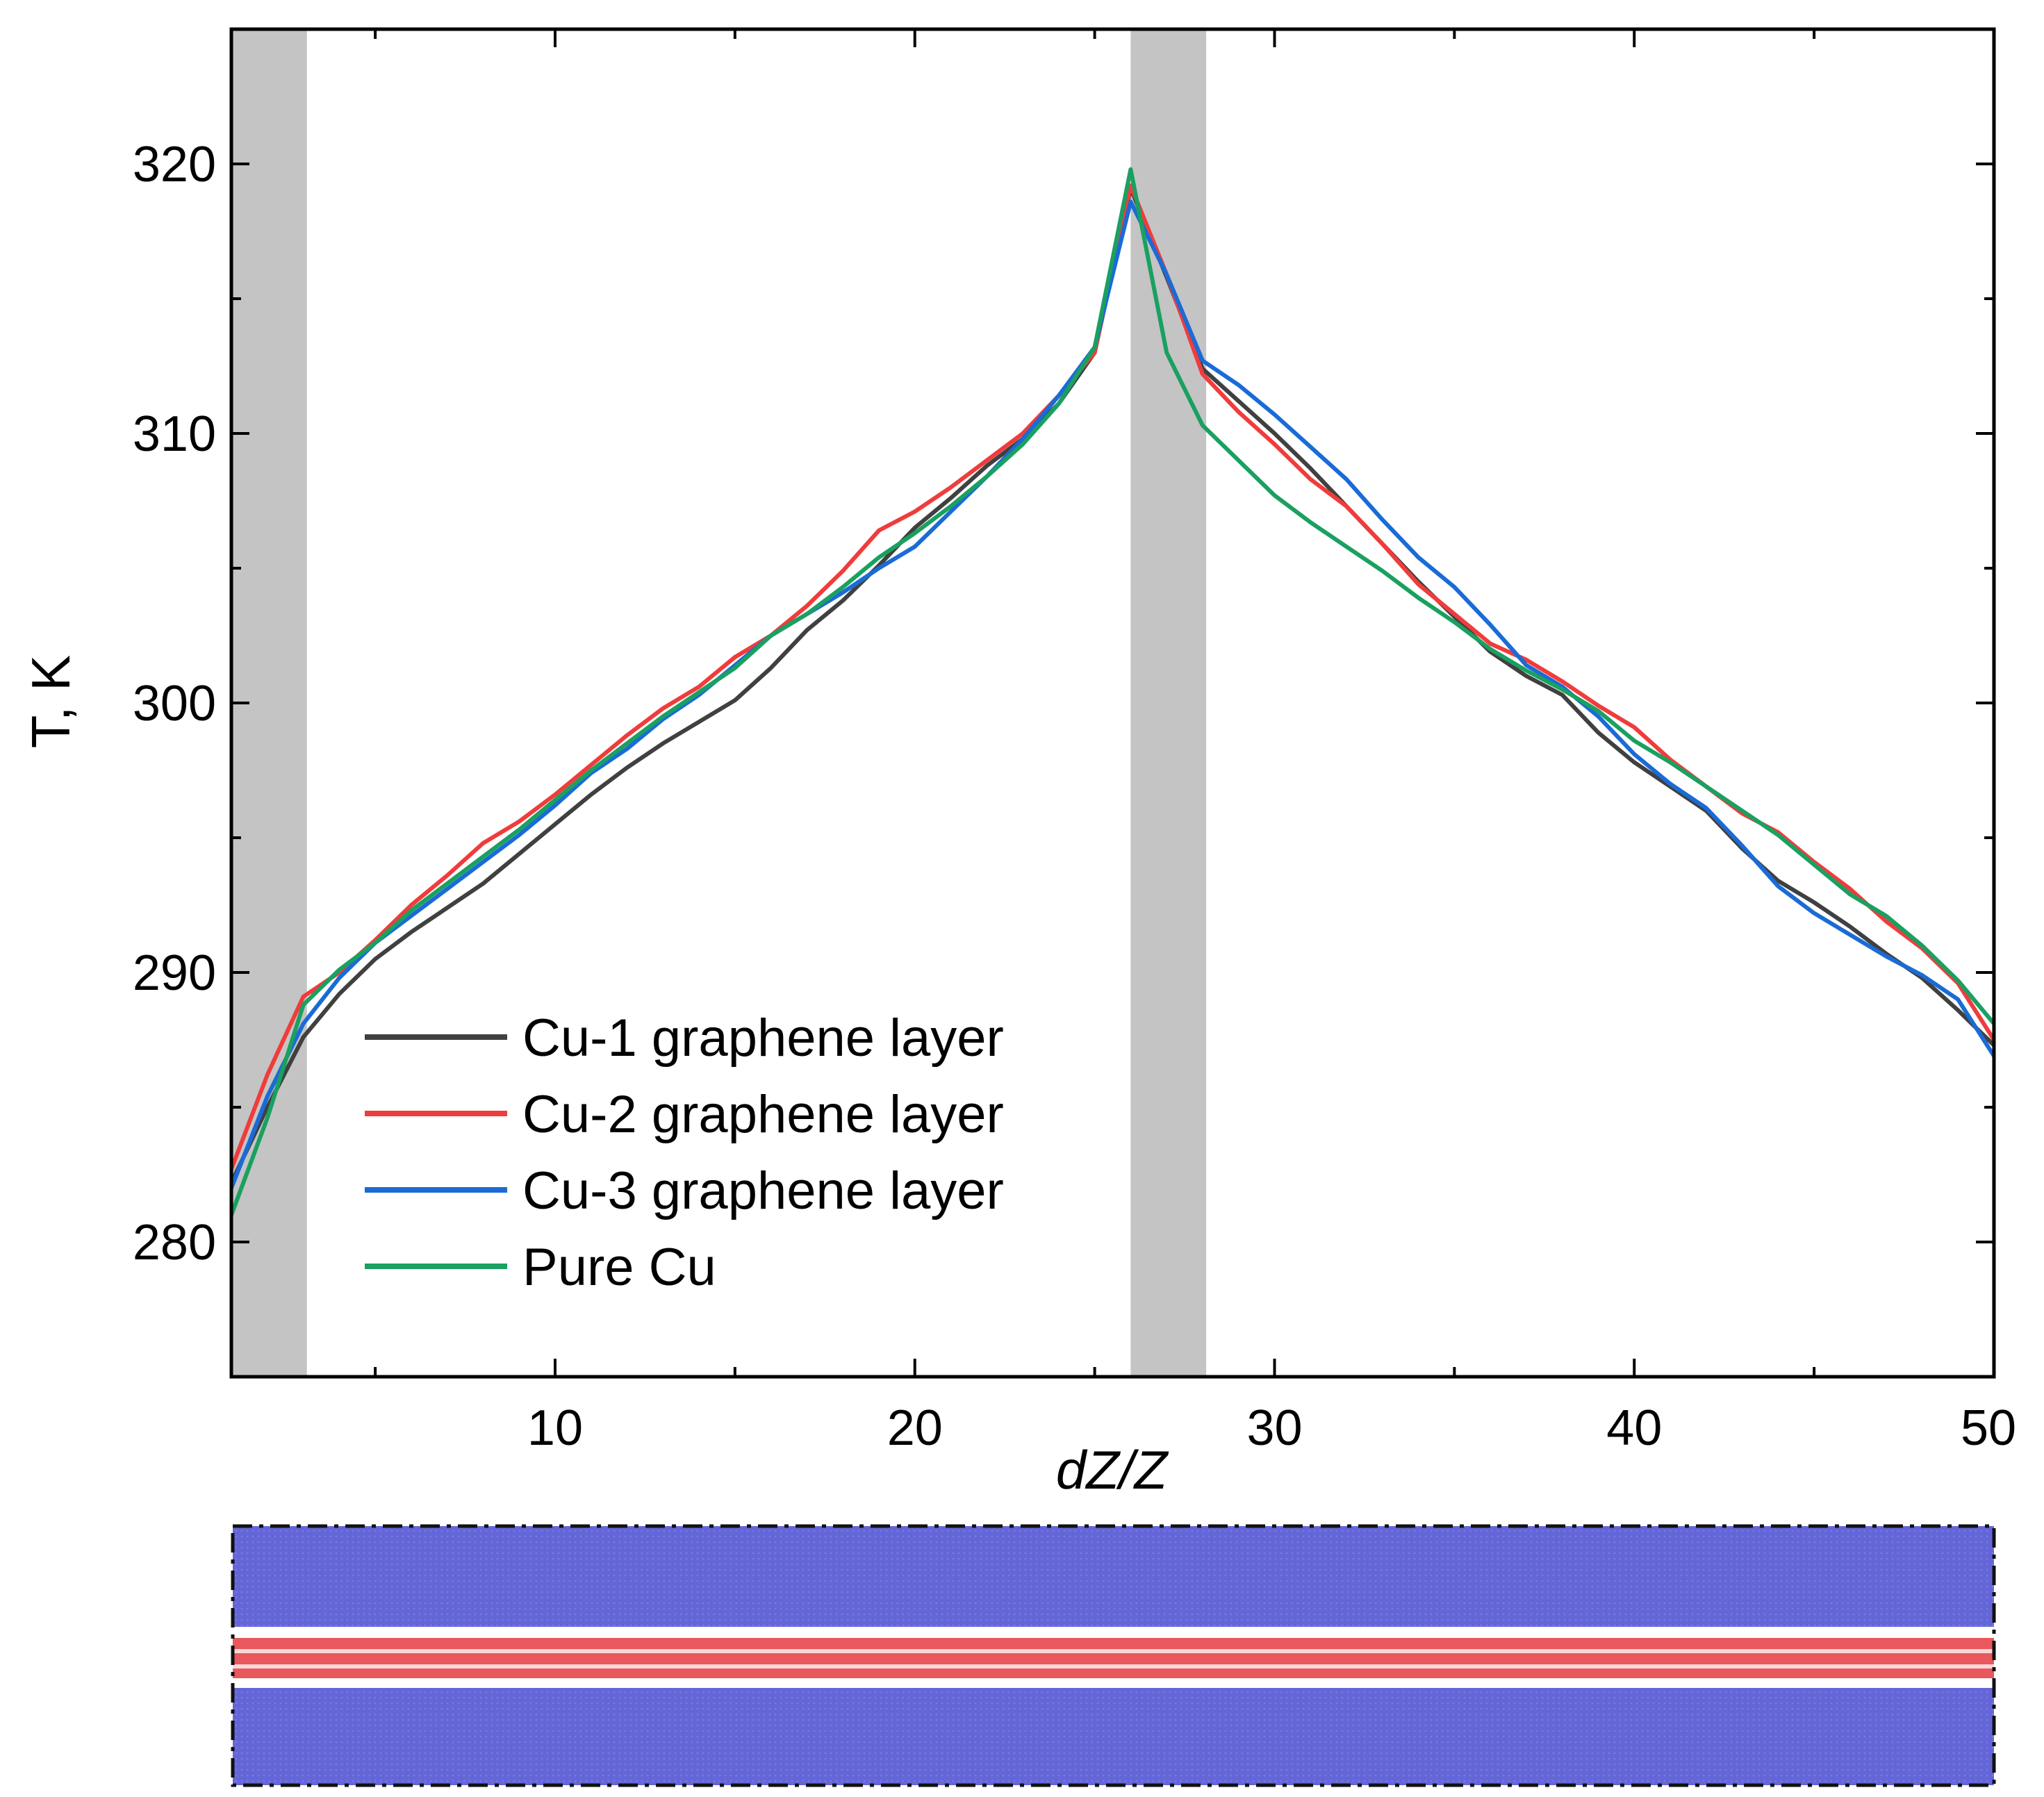 The height and width of the screenshot is (1797, 2044). I want to click on inset-gap-bottom, so click(1113, 1683).